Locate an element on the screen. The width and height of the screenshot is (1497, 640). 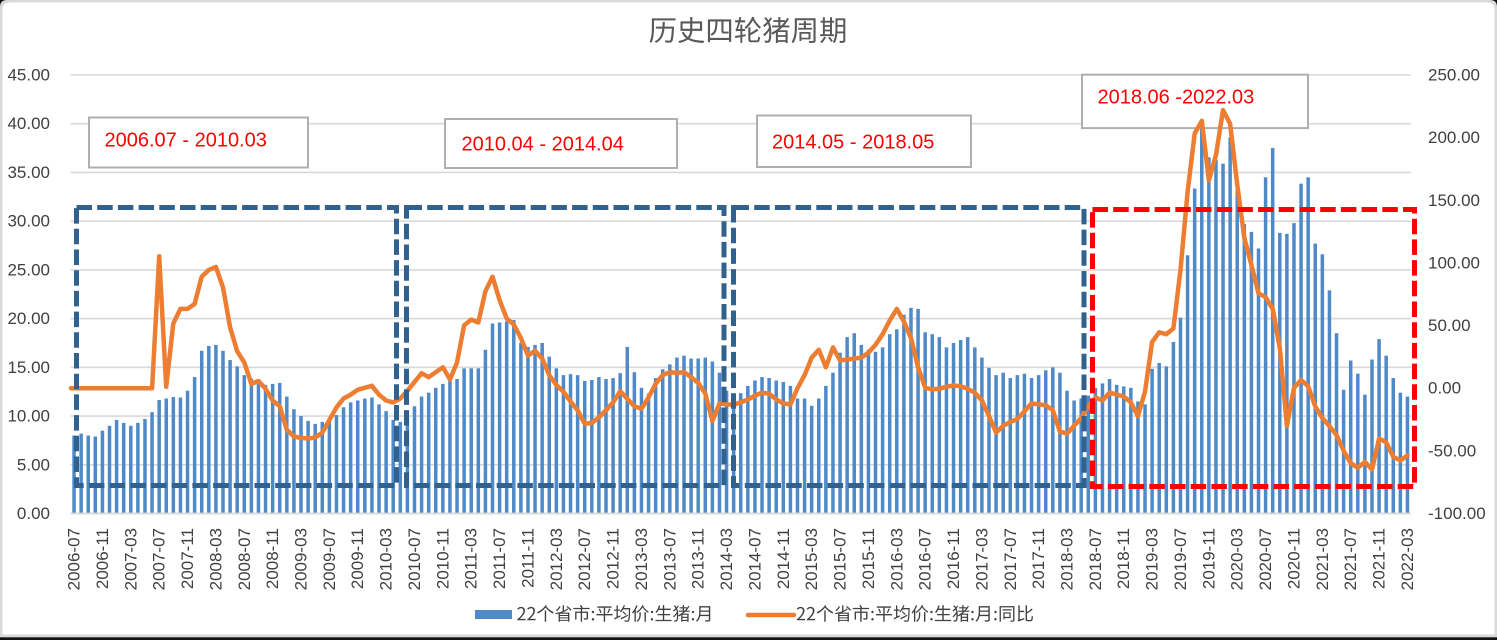
svg-text: 2021-03 is located at coordinates (1322, 559).